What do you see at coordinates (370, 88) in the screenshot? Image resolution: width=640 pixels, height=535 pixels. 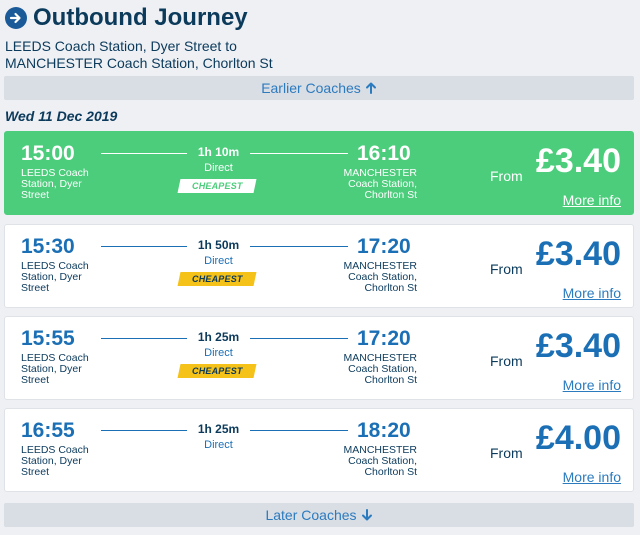 I see `arrow-up-icon` at bounding box center [370, 88].